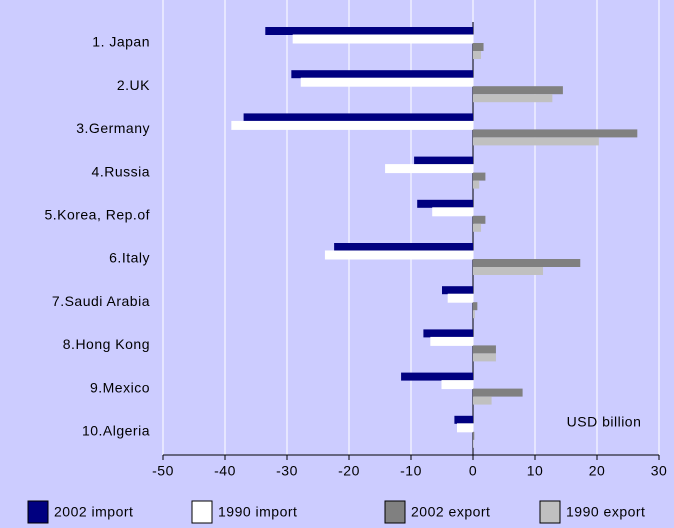 The height and width of the screenshot is (528, 674). What do you see at coordinates (659, 471) in the screenshot?
I see `x-tick-label: 30` at bounding box center [659, 471].